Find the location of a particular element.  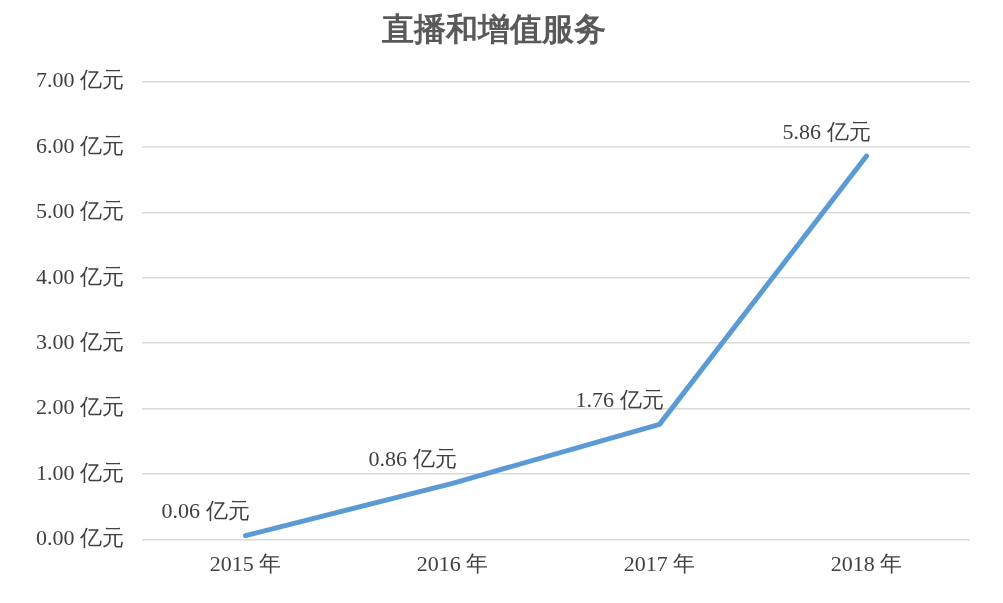

y-tick-label: 1.00 亿元 is located at coordinates (80, 472).